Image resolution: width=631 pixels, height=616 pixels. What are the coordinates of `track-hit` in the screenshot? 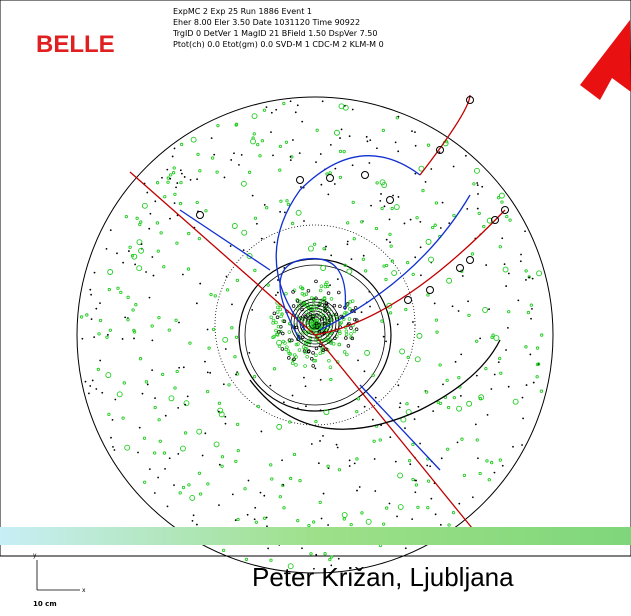 It's located at (390, 200).